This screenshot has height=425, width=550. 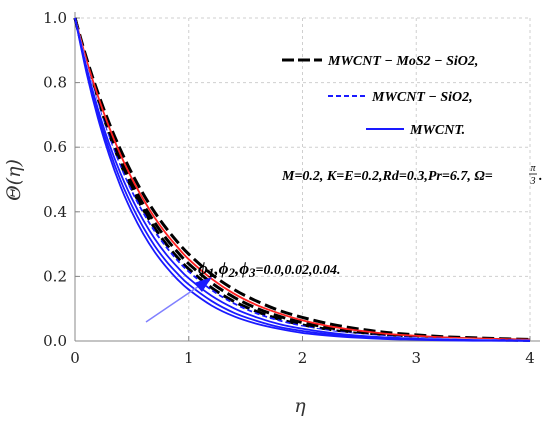 What do you see at coordinates (55, 341) in the screenshot?
I see `y-tick-label-0: 0.0` at bounding box center [55, 341].